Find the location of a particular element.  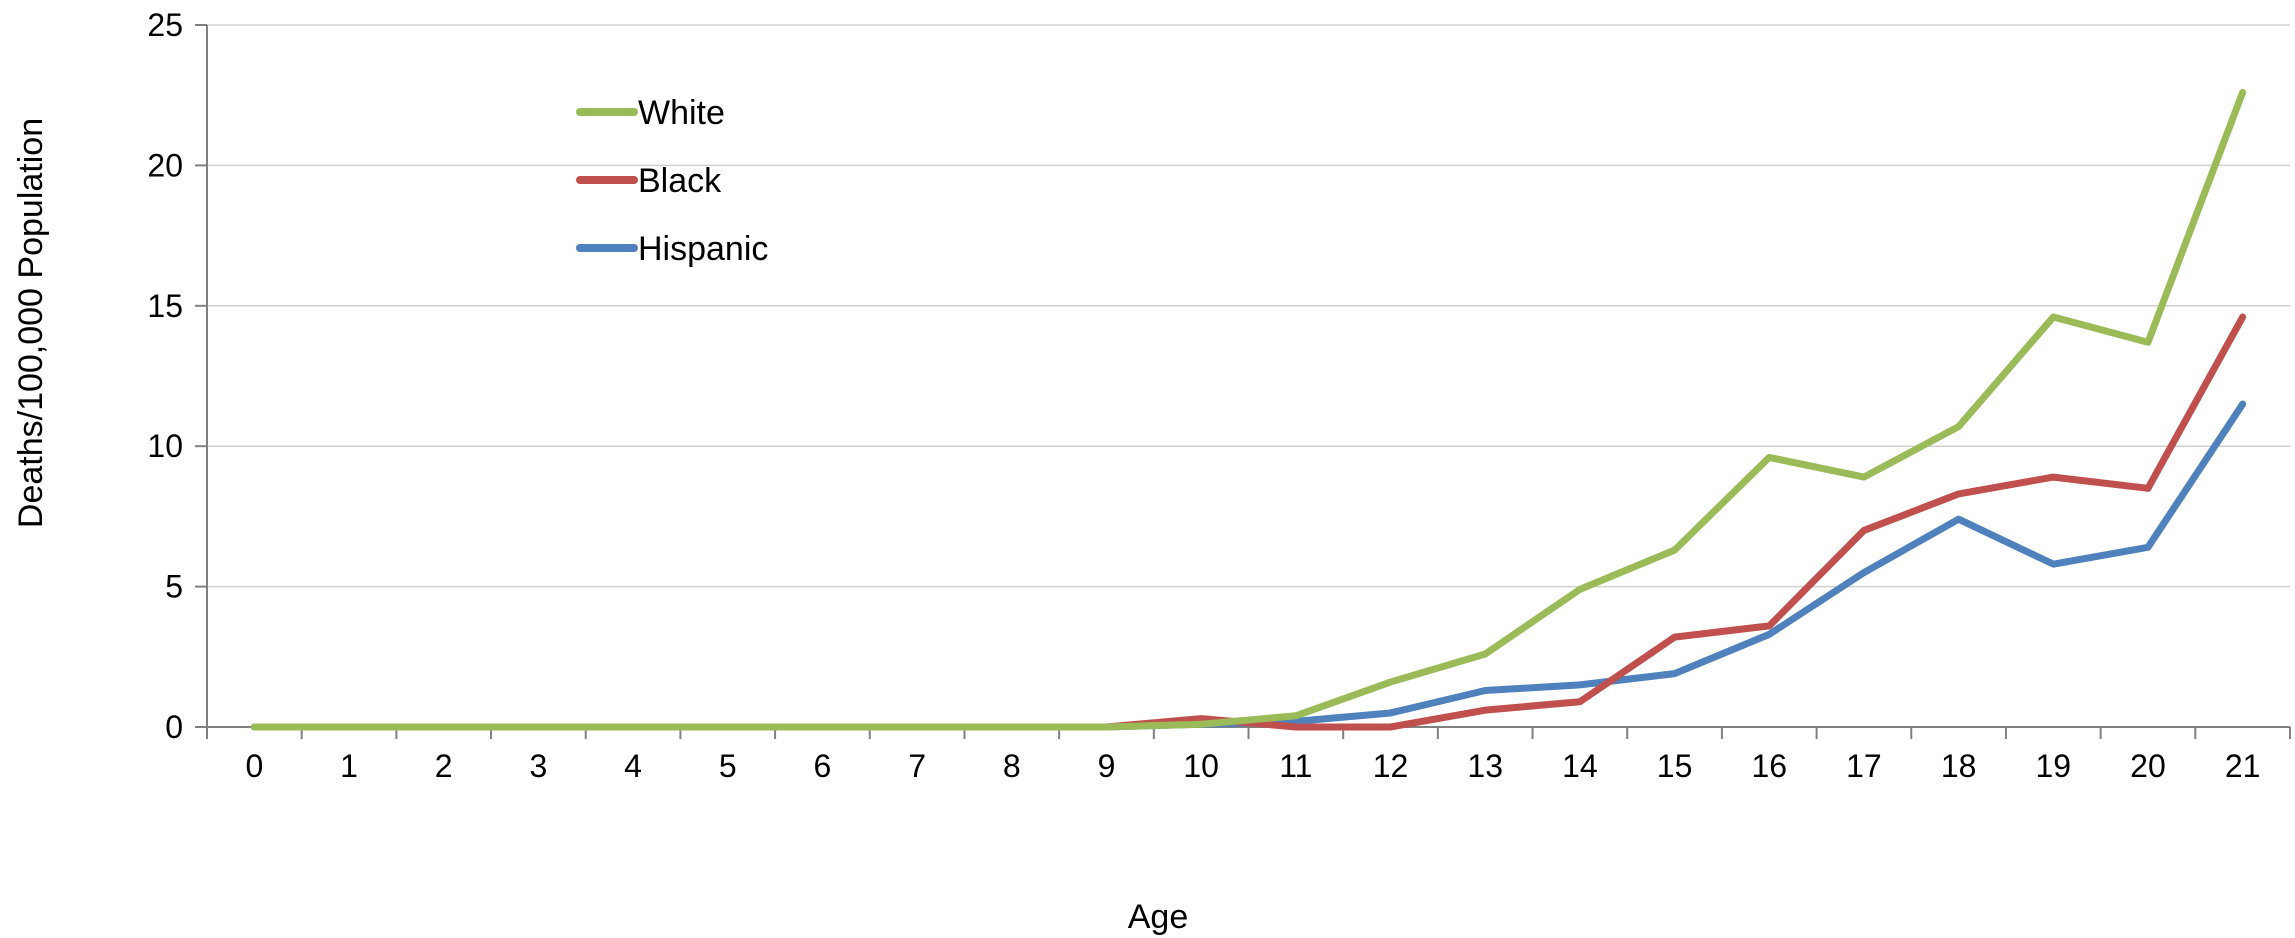

x-tick-label: 9 is located at coordinates (1107, 766).